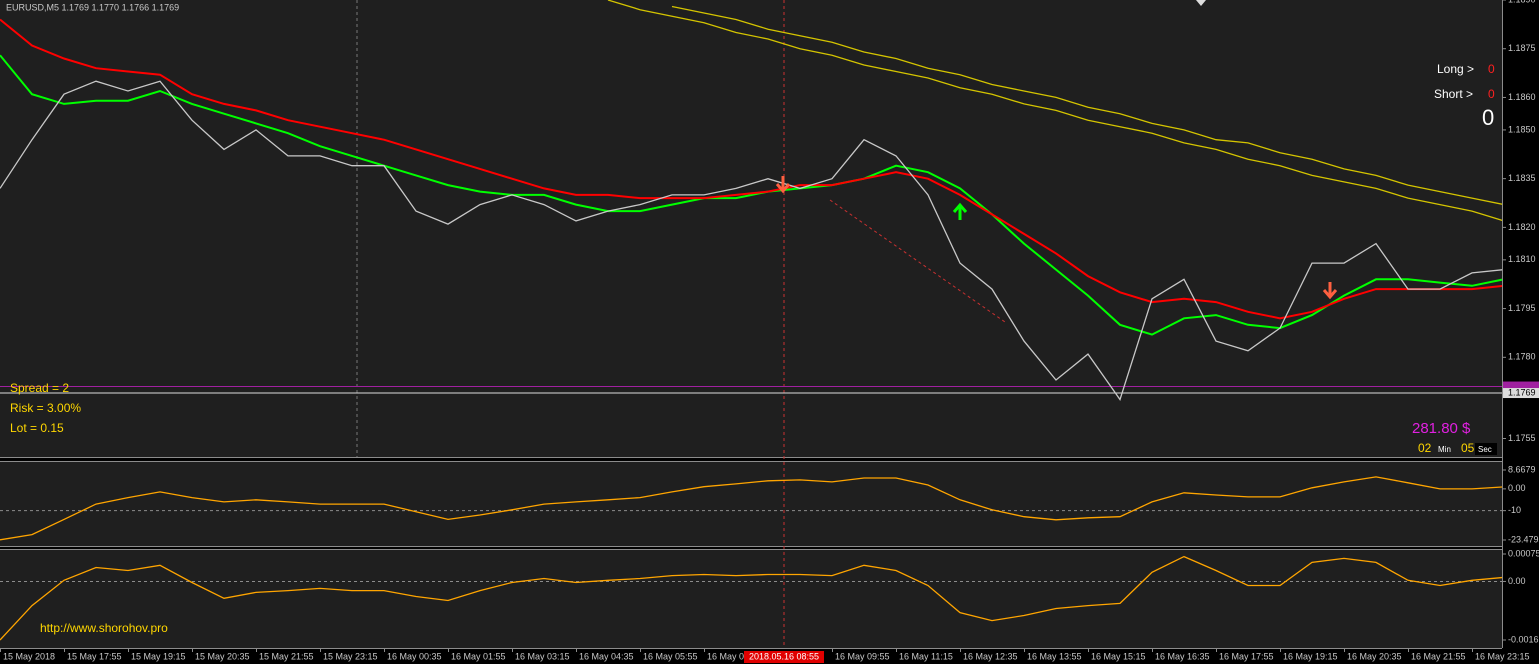 Image resolution: width=1539 pixels, height=664 pixels. Describe the element at coordinates (222, 656) in the screenshot. I see `x-tick-label: 15 May 20:35` at that location.